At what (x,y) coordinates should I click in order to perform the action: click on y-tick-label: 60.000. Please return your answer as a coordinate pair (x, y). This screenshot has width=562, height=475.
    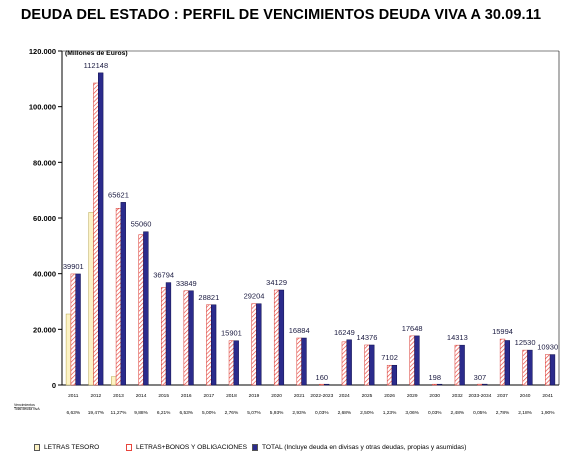
    Looking at the image, I should click on (44, 218).